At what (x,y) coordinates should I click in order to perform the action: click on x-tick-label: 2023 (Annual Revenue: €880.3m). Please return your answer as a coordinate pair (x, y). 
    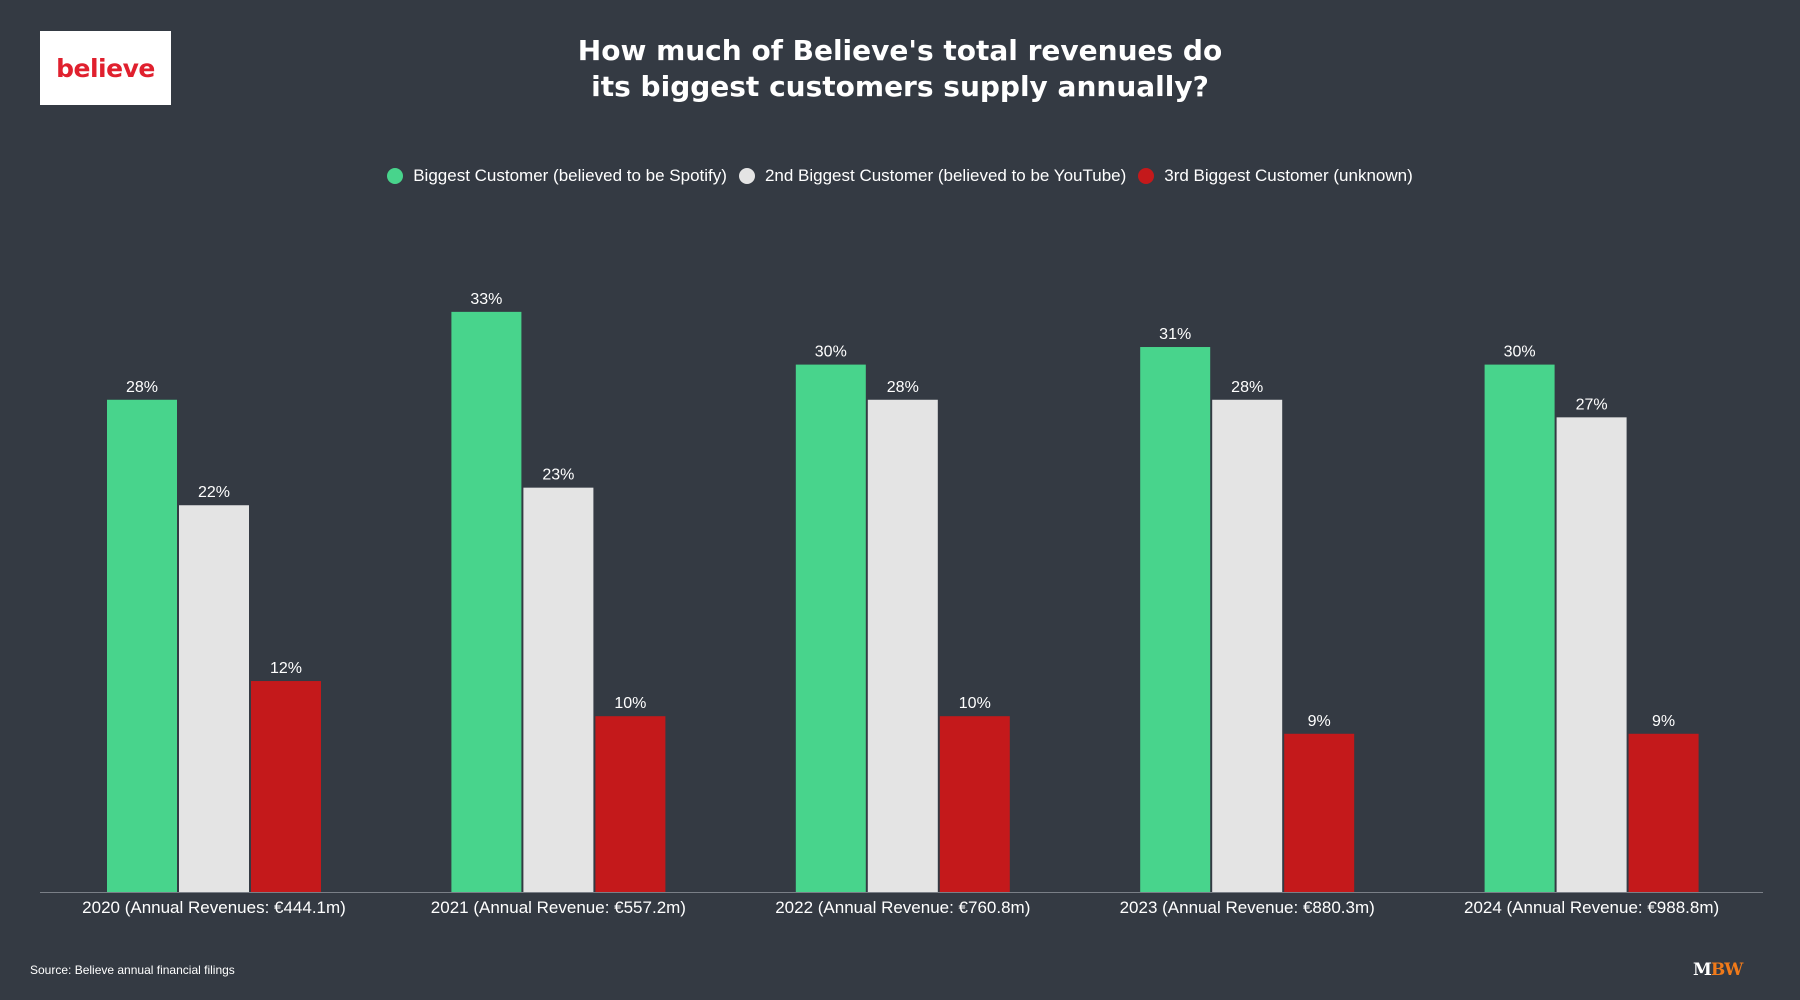
    Looking at the image, I should click on (1247, 907).